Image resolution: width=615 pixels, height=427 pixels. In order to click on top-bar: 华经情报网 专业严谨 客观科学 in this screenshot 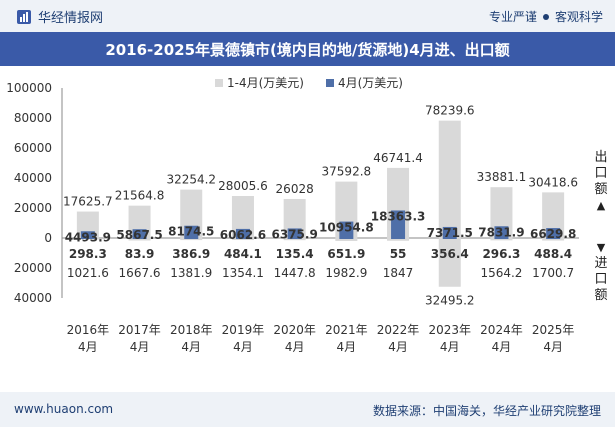, I will do `click(307, 16)`.